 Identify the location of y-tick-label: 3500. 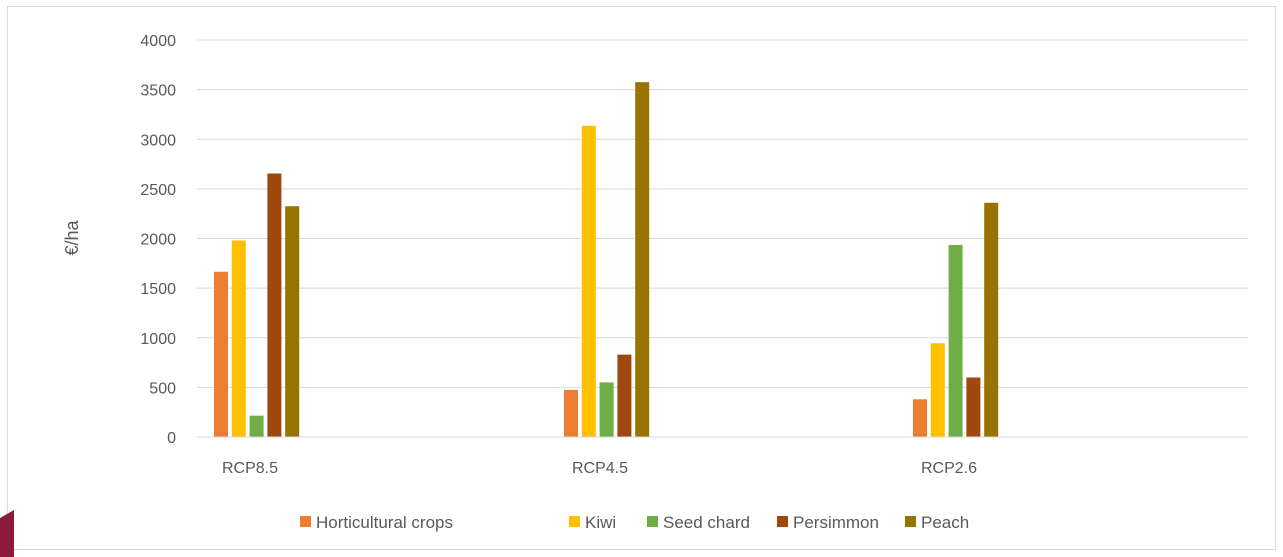
(158, 91).